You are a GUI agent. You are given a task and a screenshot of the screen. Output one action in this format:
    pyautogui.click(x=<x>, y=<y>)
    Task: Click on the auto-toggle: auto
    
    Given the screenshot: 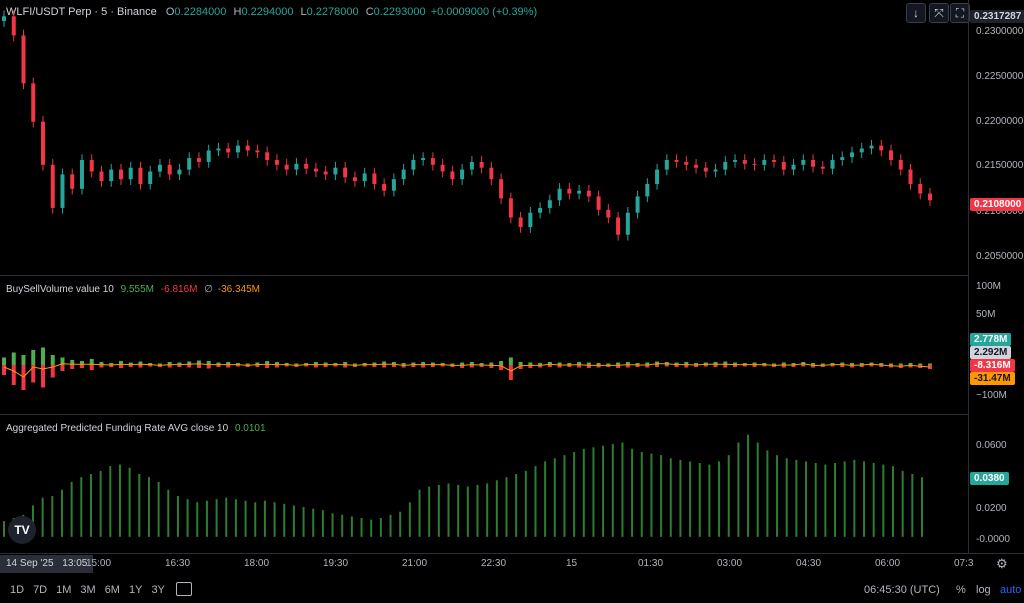 What is the action you would take?
    pyautogui.click(x=1011, y=590)
    